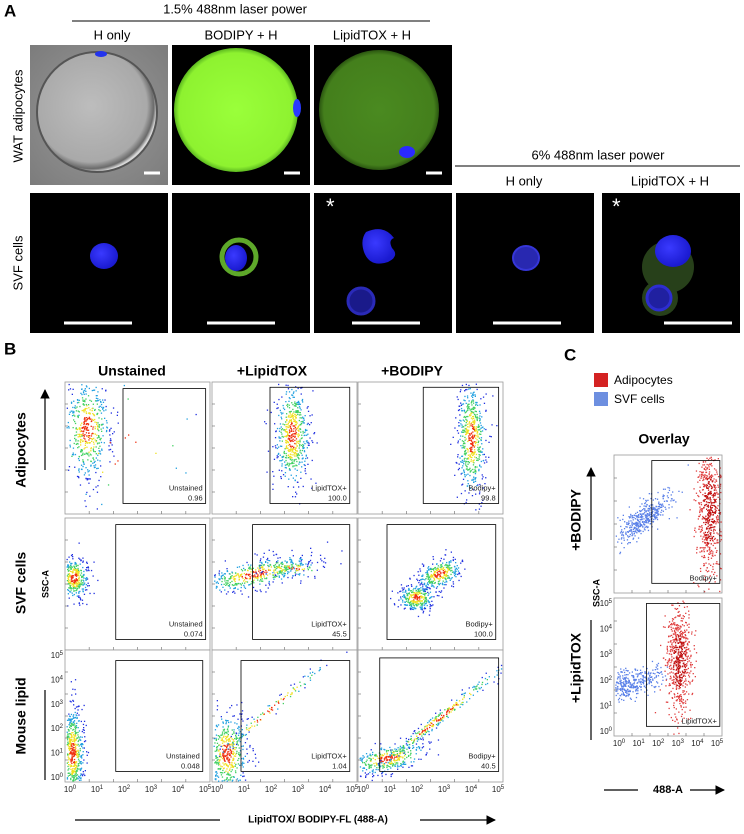 The image size is (744, 834). What do you see at coordinates (210, 788) in the screenshot?
I see `tick-exponent: 5` at bounding box center [210, 788].